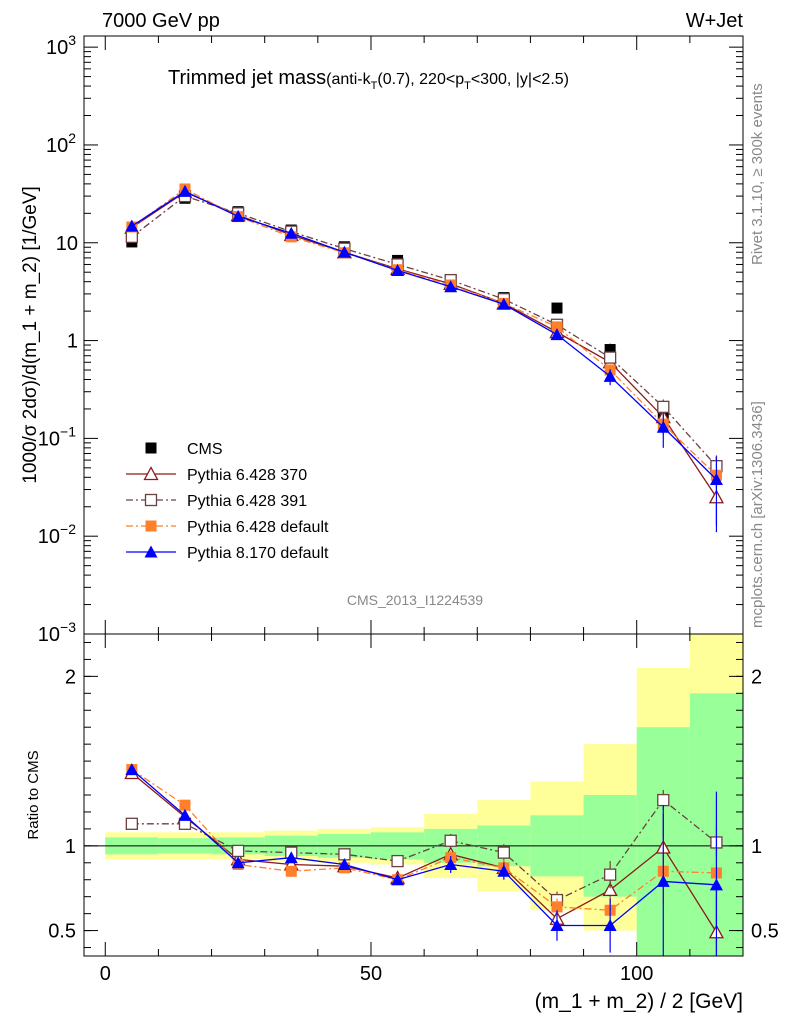 The width and height of the screenshot is (786, 1024). I want to click on legend-label: Pythia 6.428 default, so click(258, 527).